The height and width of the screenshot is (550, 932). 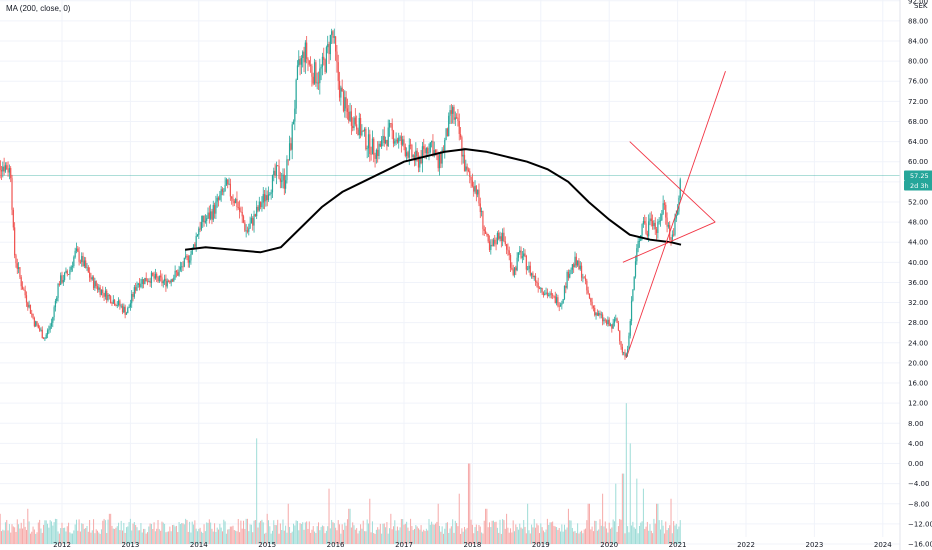 What do you see at coordinates (404, 545) in the screenshot?
I see `x-tick-label: 2017` at bounding box center [404, 545].